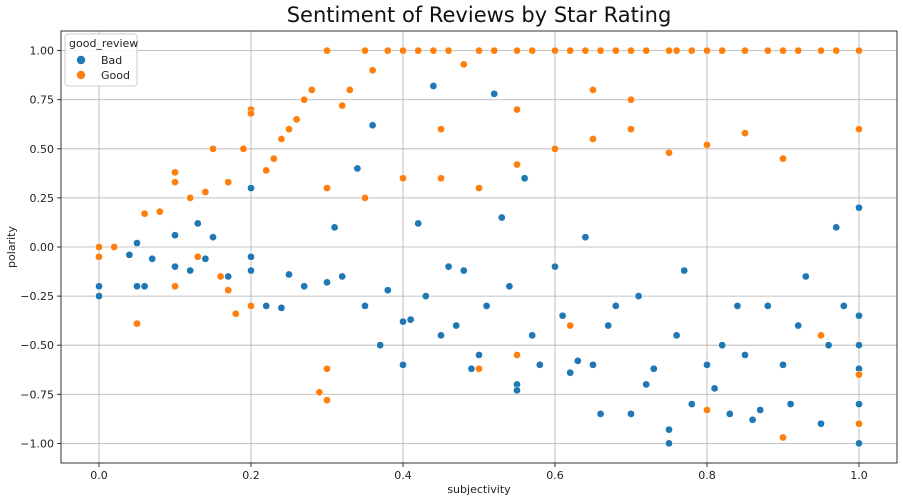  Describe the element at coordinates (251, 475) in the screenshot. I see `x-tick-label: 0.2` at that location.